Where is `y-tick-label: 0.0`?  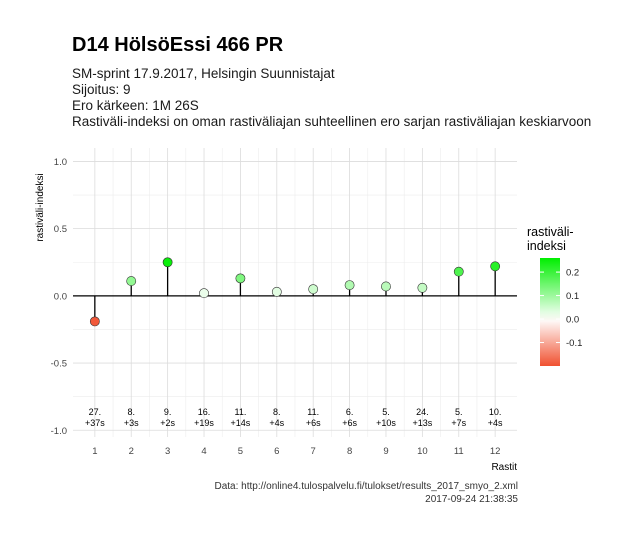 y-tick-label: 0.0 is located at coordinates (60, 296).